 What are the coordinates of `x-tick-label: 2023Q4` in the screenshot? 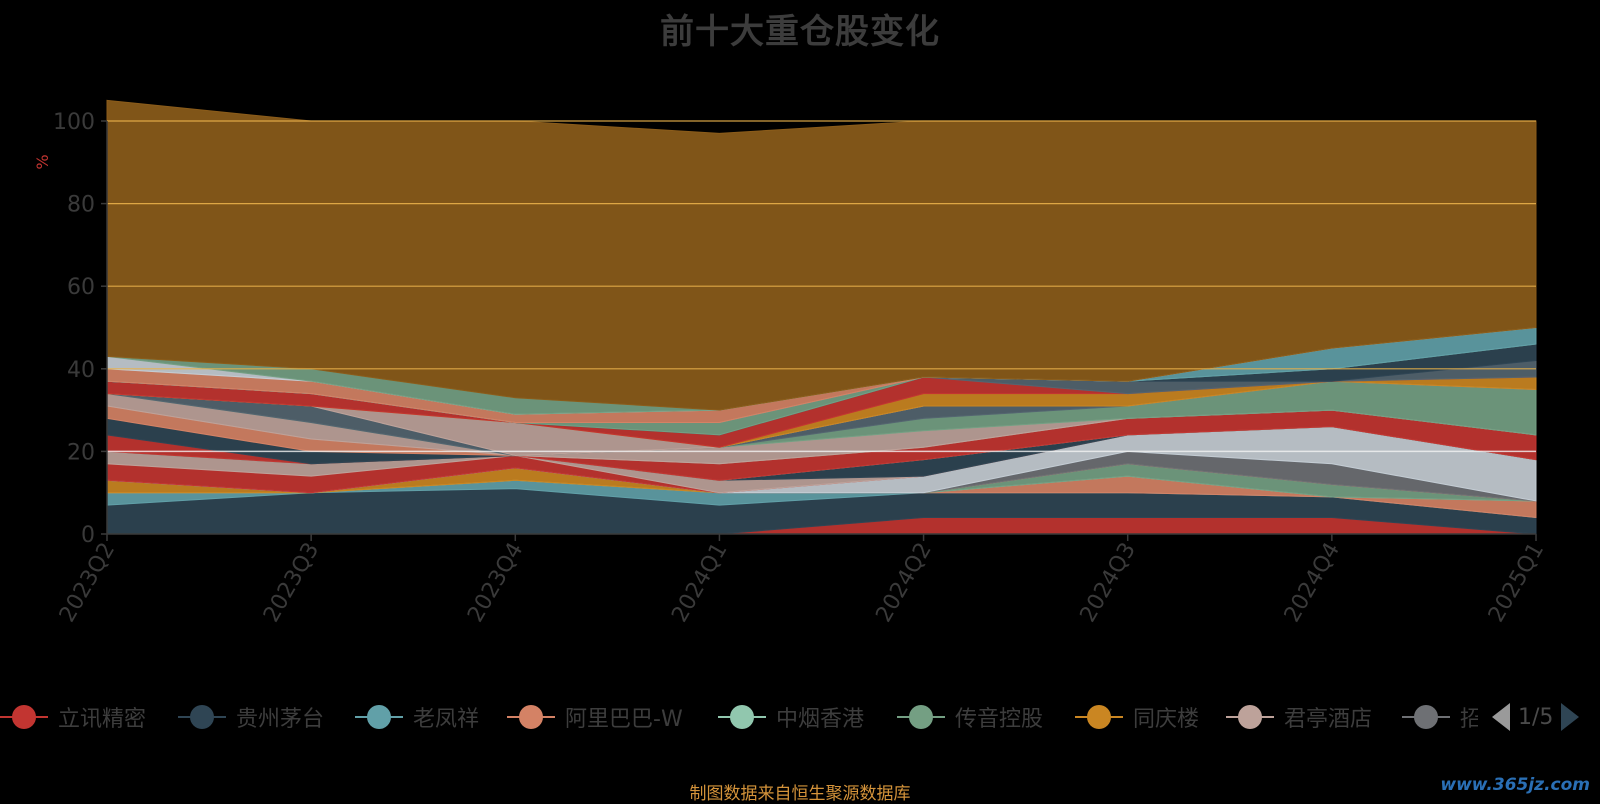 It's located at (495, 583).